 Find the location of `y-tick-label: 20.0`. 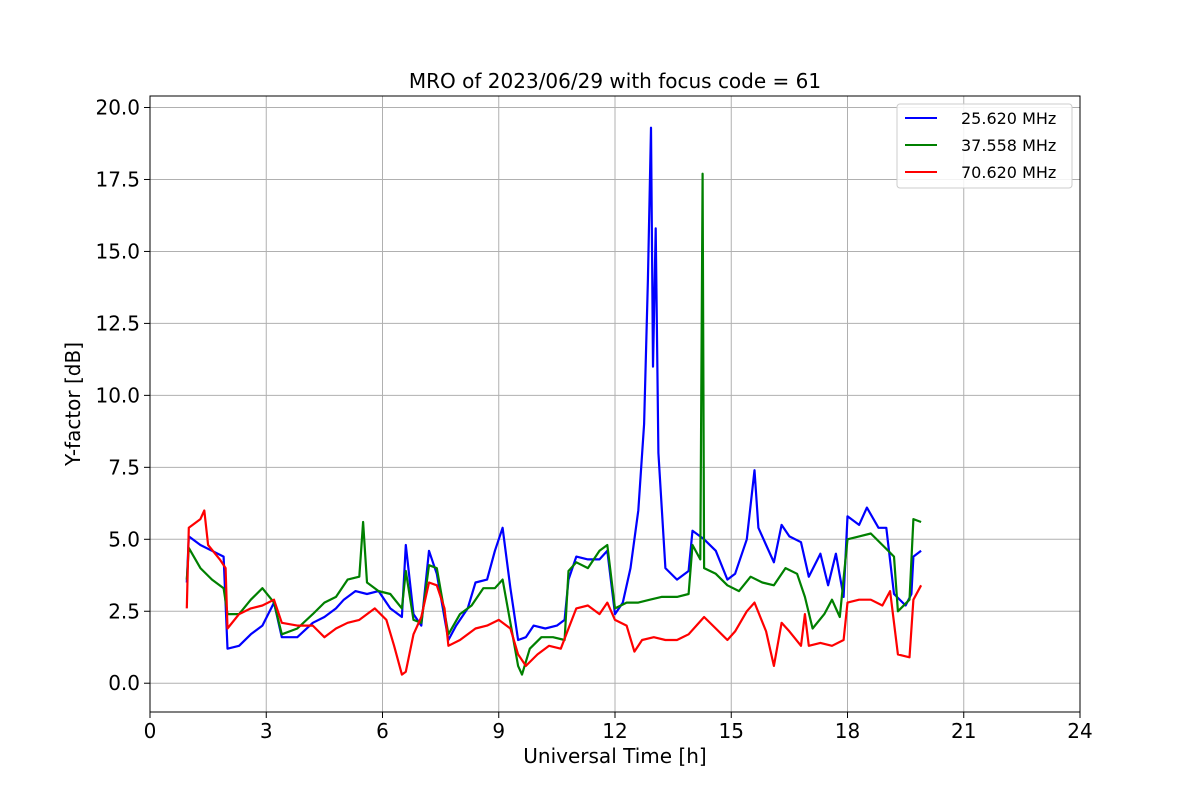

y-tick-label: 20.0 is located at coordinates (117, 108).